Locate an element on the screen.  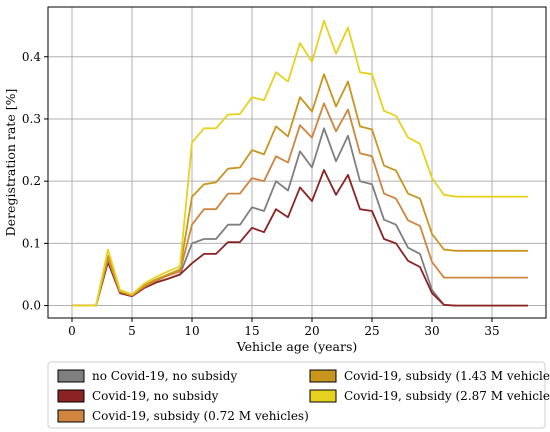
x-axis-ticks: 0 5 10 15 20 25 30 35 is located at coordinates (284, 328).